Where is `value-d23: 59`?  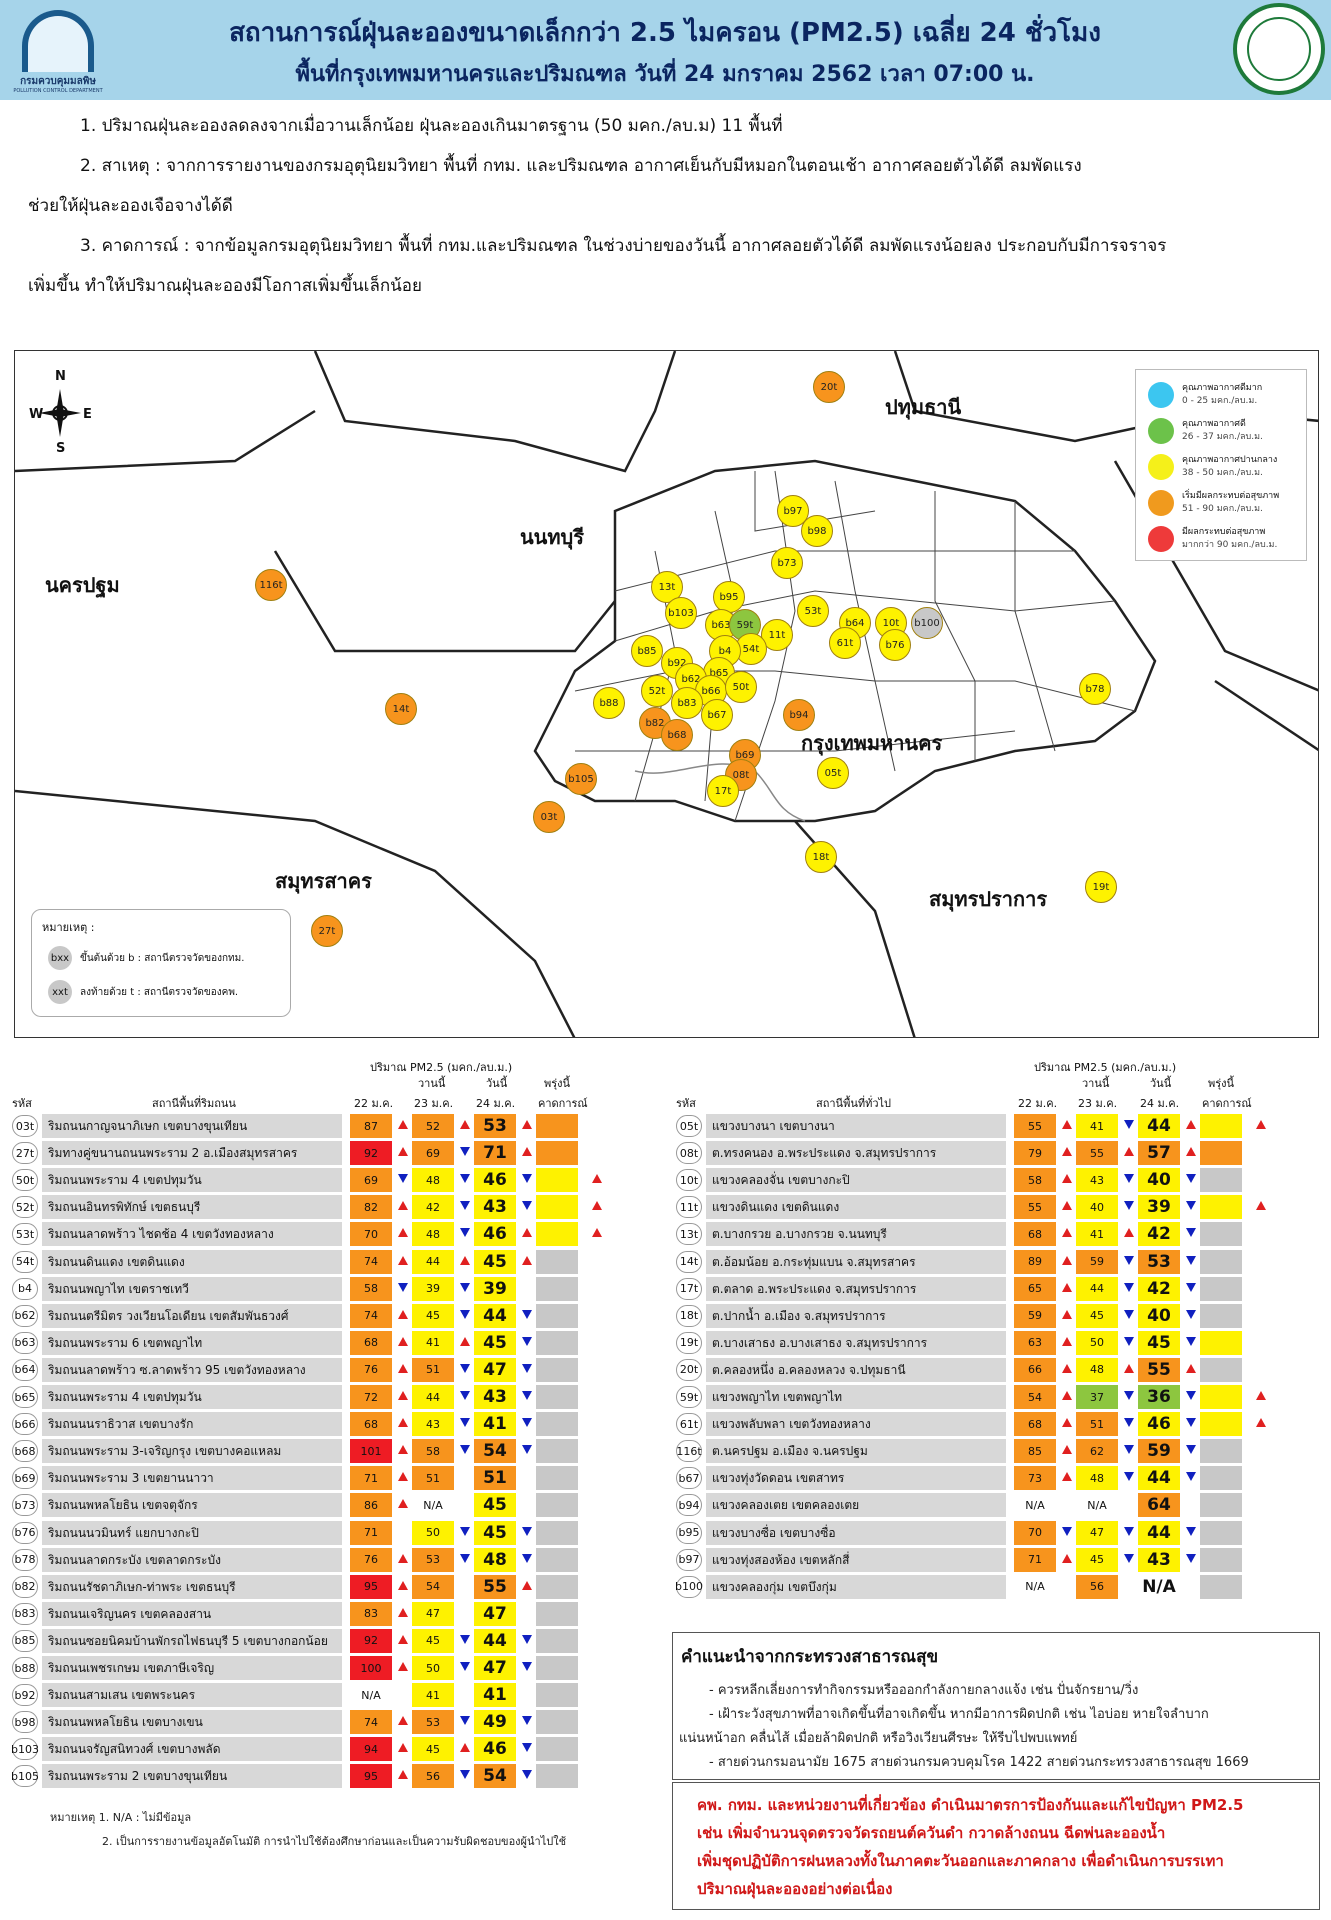 value-d23: 59 is located at coordinates (1097, 1261).